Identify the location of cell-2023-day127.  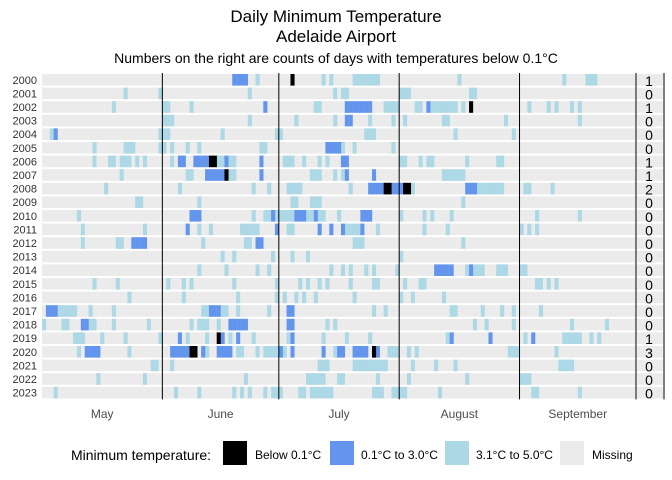
(537, 392).